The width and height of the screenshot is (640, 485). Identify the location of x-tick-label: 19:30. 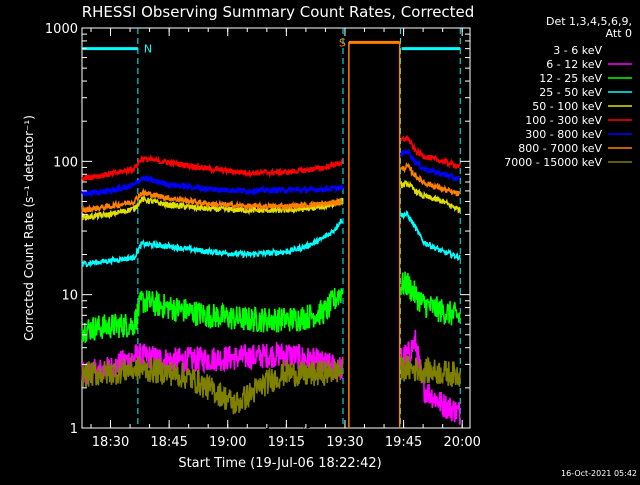
(344, 442).